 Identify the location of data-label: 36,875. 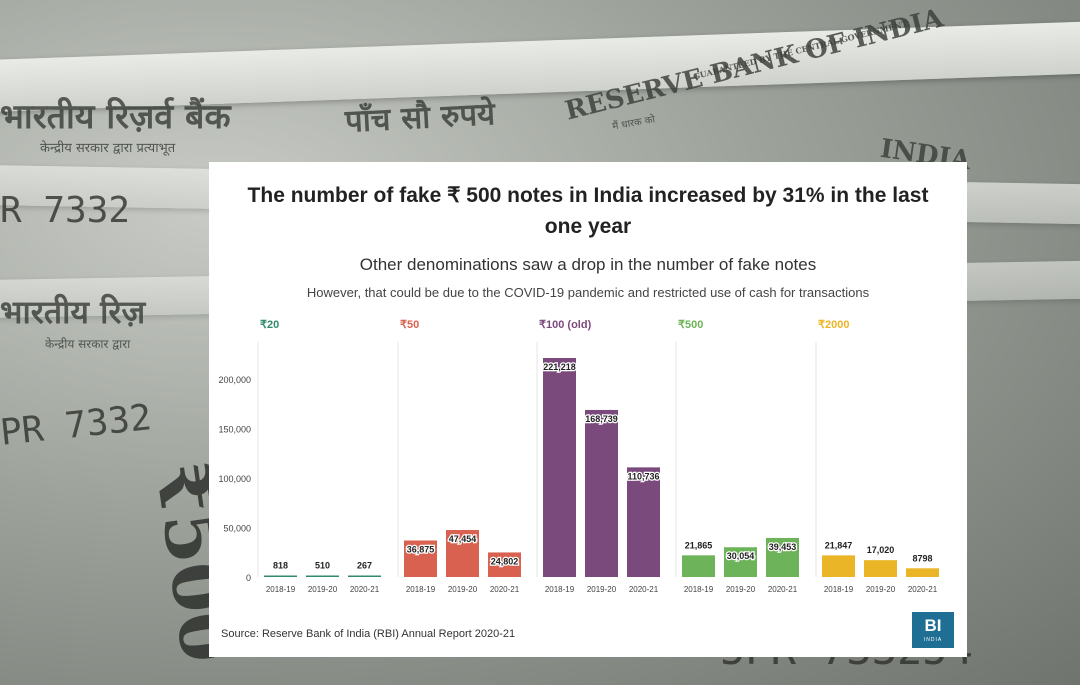
(421, 549).